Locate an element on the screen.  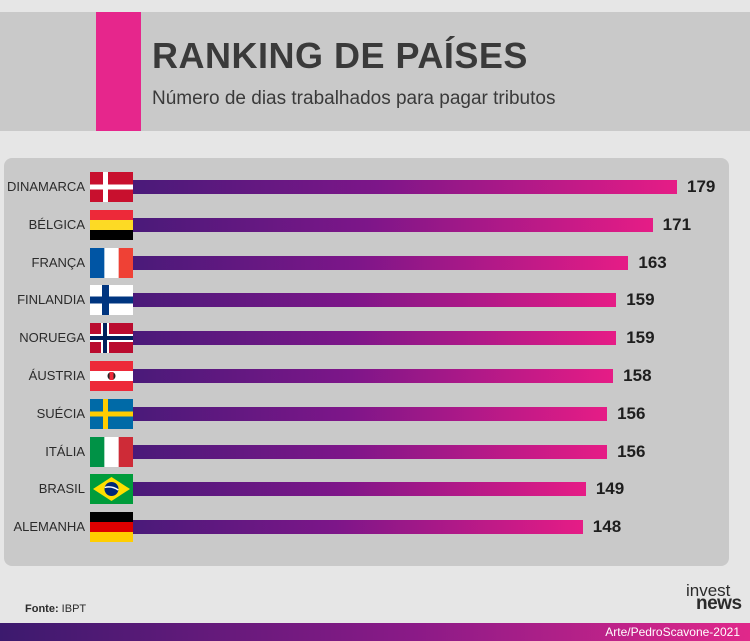
bar-row: BÉLGICA 171 is located at coordinates (375, 224).